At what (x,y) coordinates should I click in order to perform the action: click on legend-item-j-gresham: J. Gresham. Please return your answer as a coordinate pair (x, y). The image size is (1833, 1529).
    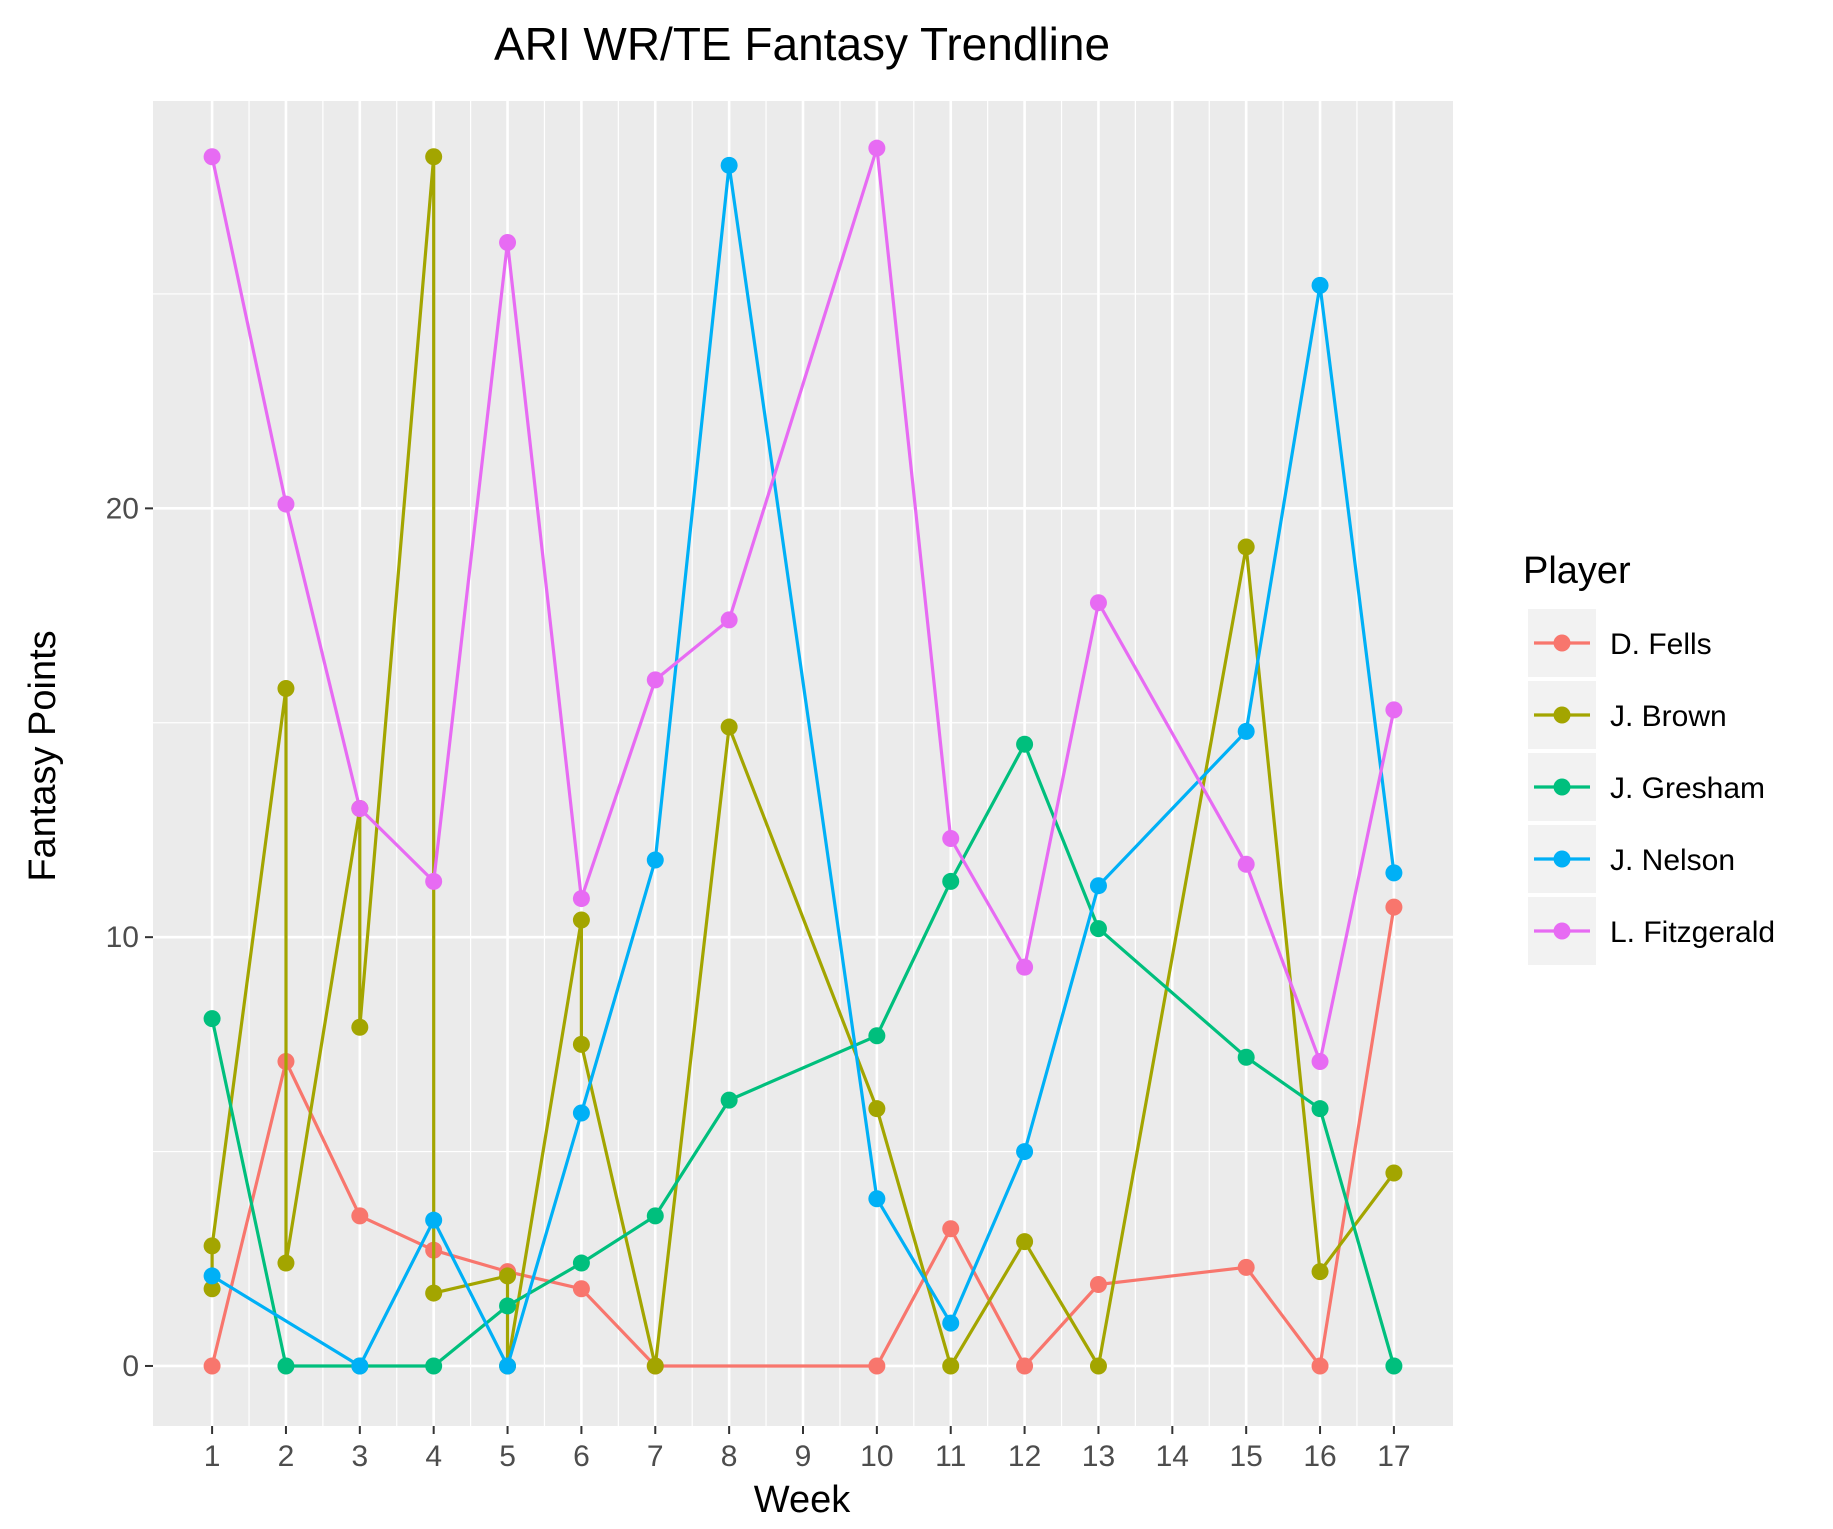
    Looking at the image, I should click on (1646, 787).